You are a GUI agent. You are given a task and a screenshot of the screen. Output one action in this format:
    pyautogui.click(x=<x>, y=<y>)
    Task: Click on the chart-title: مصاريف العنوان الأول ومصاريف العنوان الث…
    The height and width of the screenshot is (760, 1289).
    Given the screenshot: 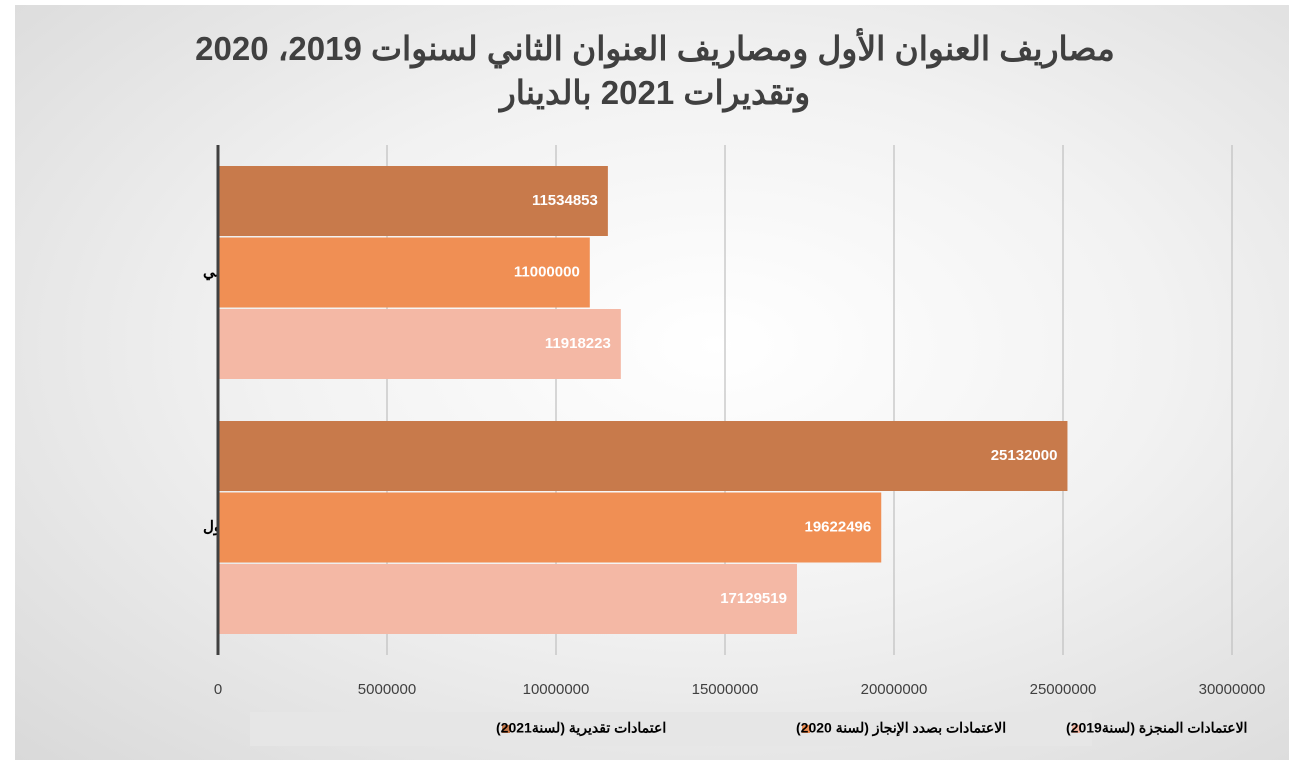 What is the action you would take?
    pyautogui.click(x=655, y=70)
    